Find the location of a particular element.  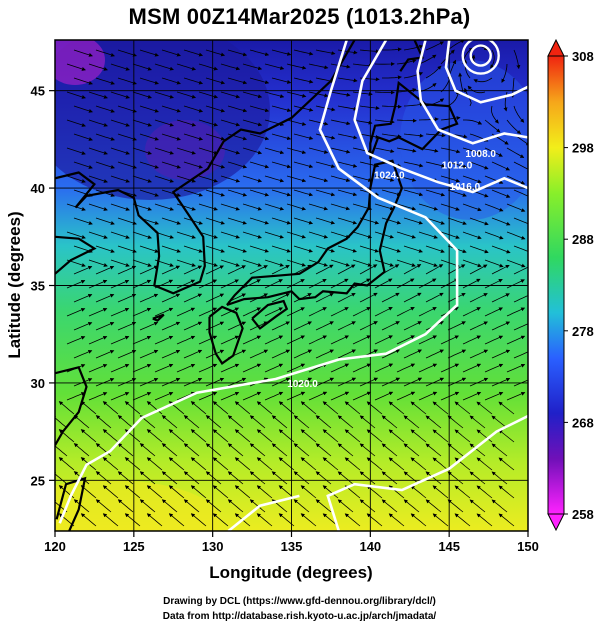

isobar-line is located at coordinates (440, 117).